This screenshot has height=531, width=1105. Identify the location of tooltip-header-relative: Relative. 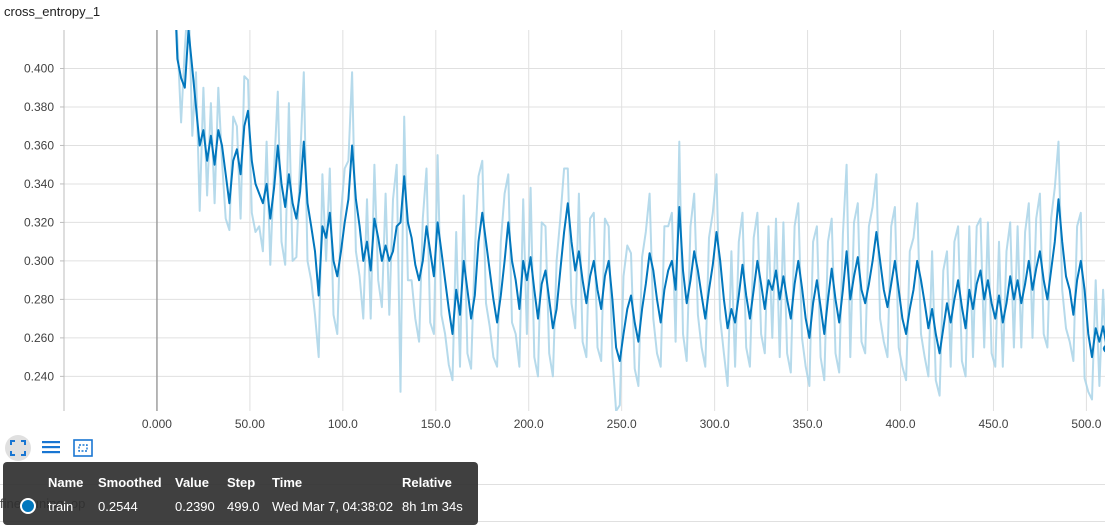
(427, 482).